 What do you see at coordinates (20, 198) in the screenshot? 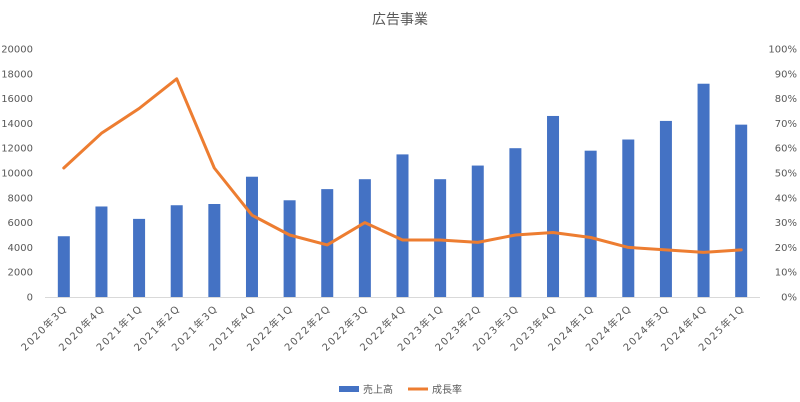
I see `left-axis-tick-label: 8000` at bounding box center [20, 198].